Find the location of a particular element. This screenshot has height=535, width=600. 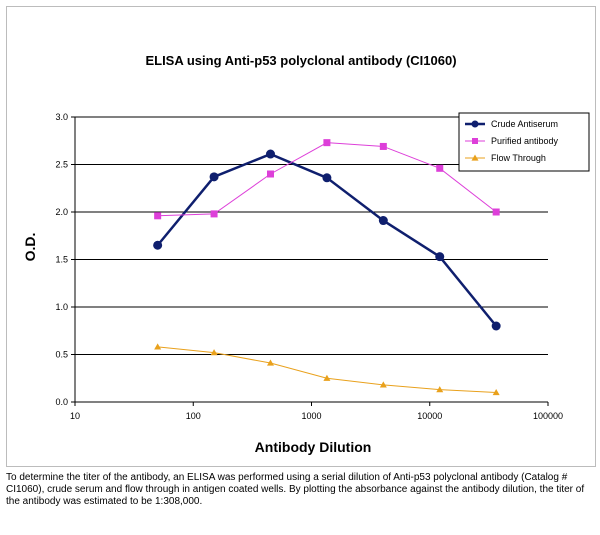

x-tick-label: 10000 is located at coordinates (429, 416).